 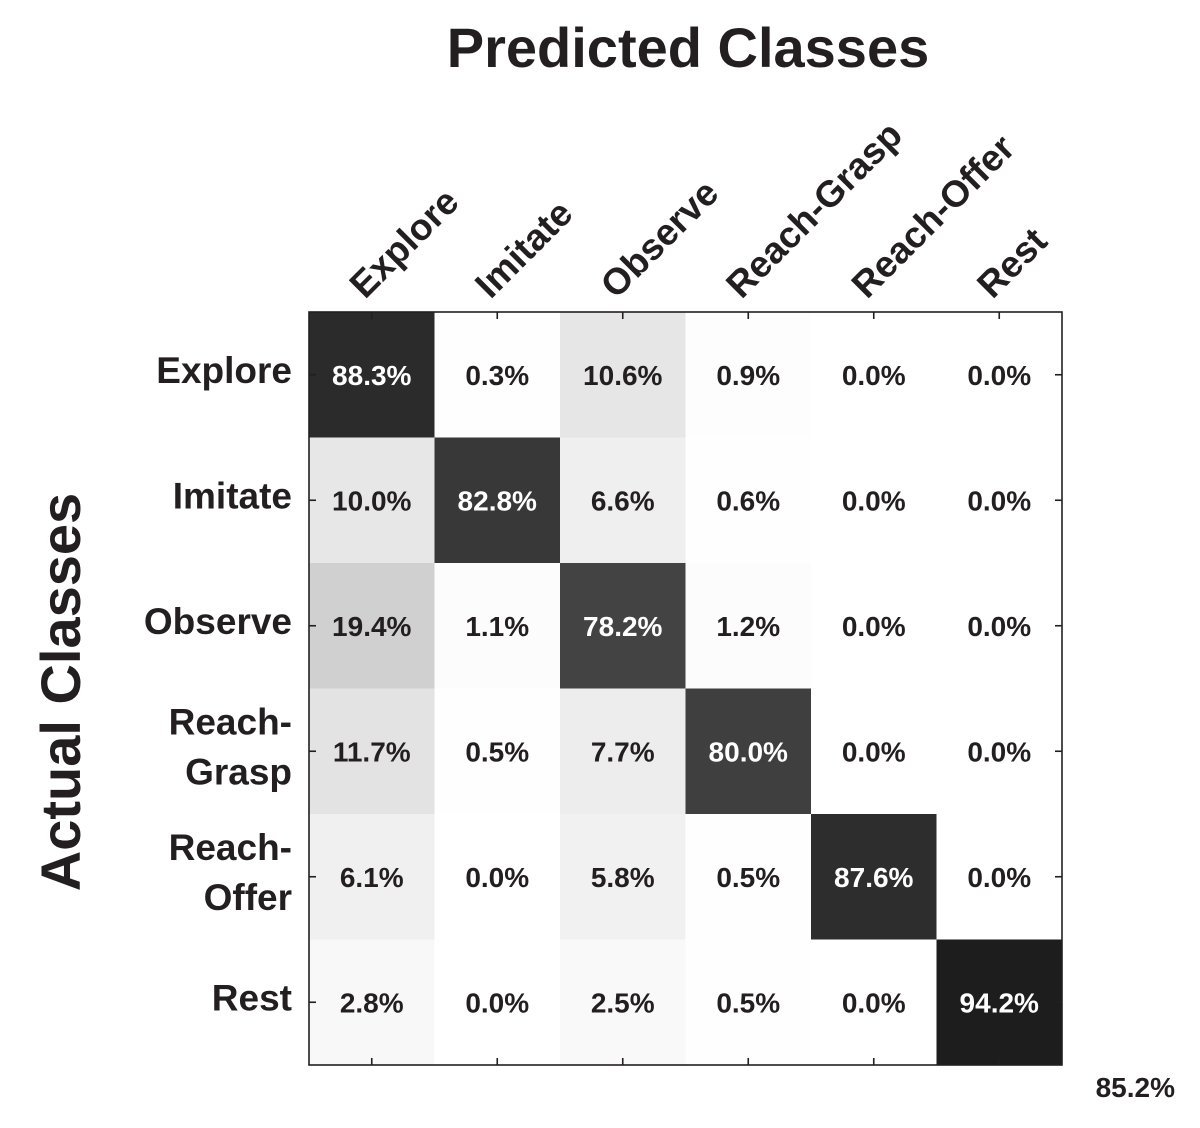 What do you see at coordinates (248, 897) in the screenshot?
I see `actual-class-label-line: Offer` at bounding box center [248, 897].